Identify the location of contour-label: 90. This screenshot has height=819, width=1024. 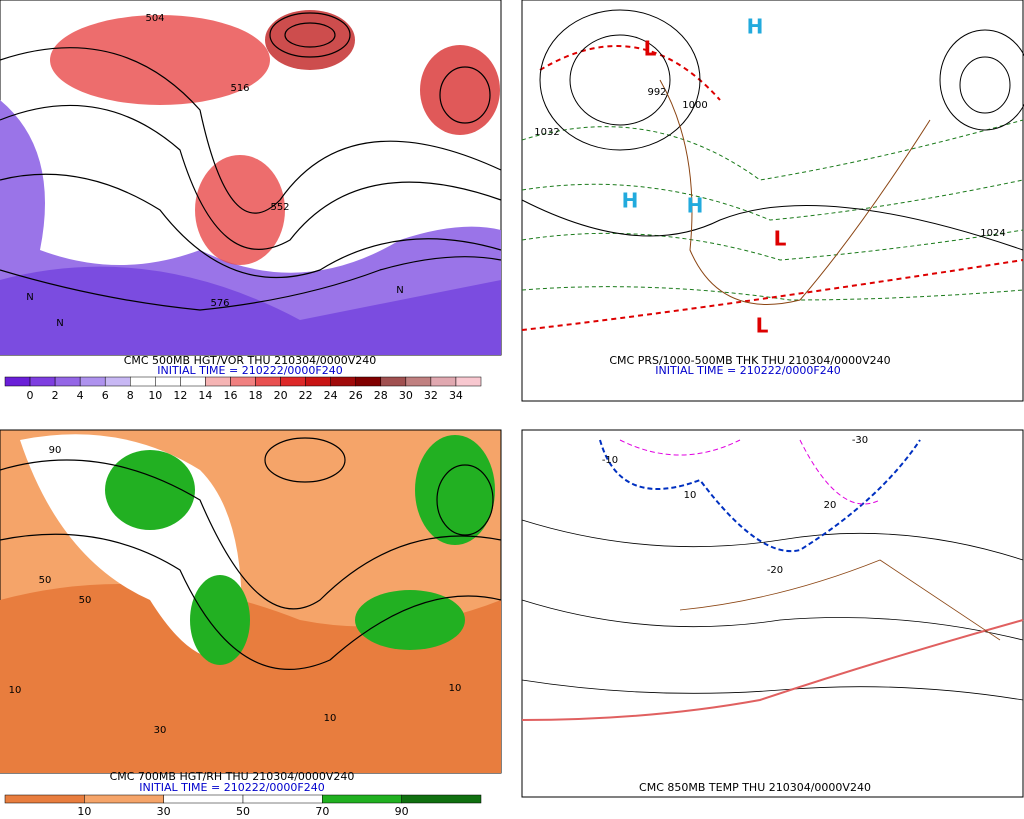
(55, 450).